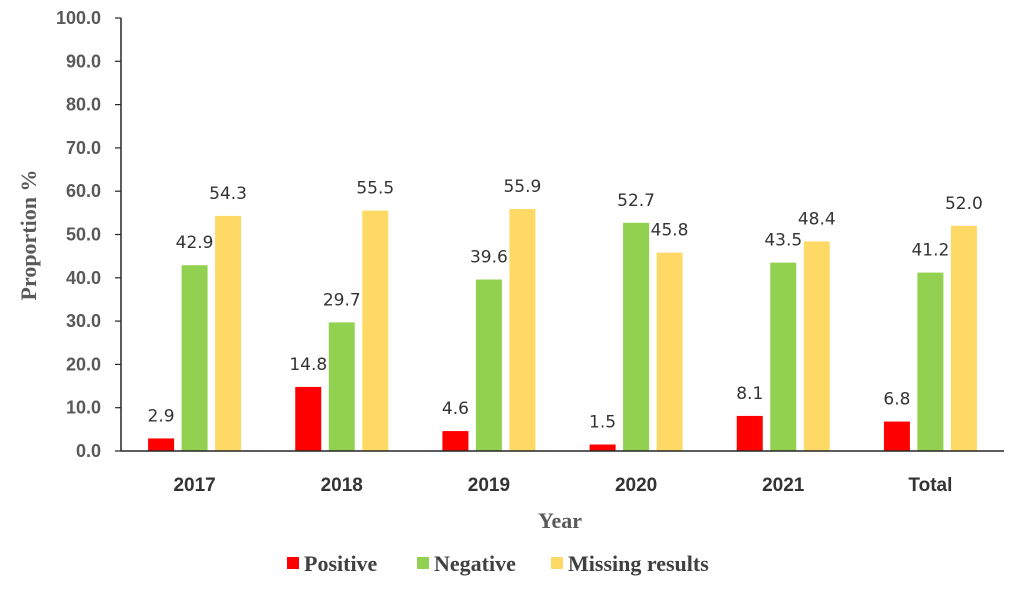  What do you see at coordinates (375, 189) in the screenshot?
I see `data-label: 55.5` at bounding box center [375, 189].